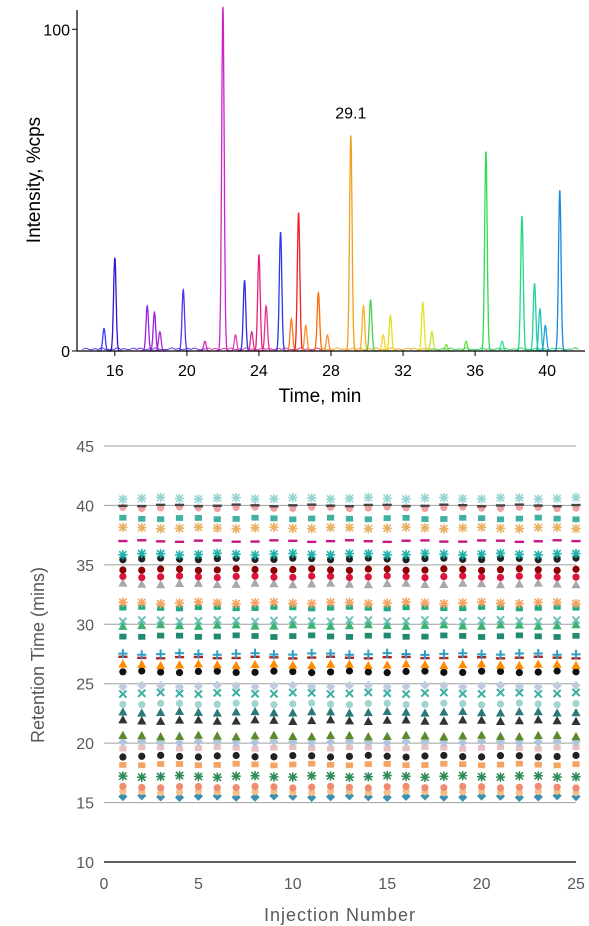  I want to click on peak-line, so click(350, 243).